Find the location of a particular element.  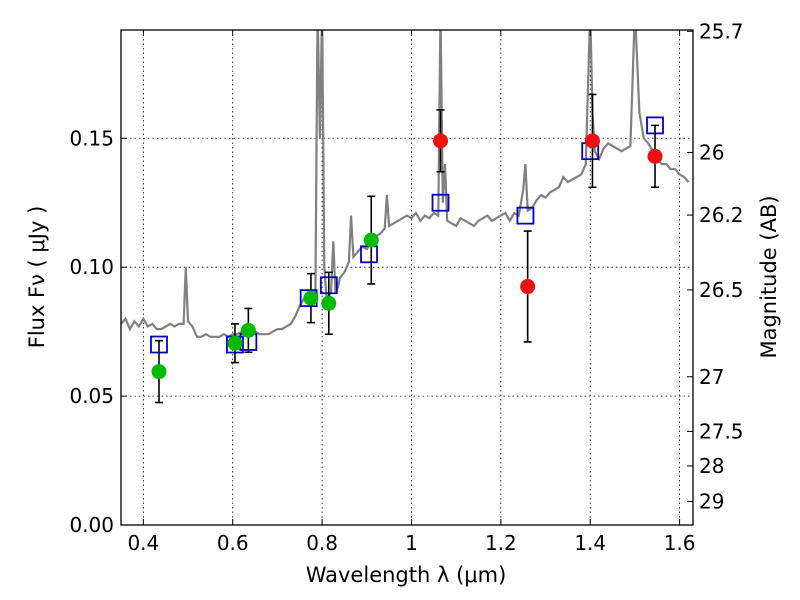

x-tick-label: 1 is located at coordinates (411, 543).